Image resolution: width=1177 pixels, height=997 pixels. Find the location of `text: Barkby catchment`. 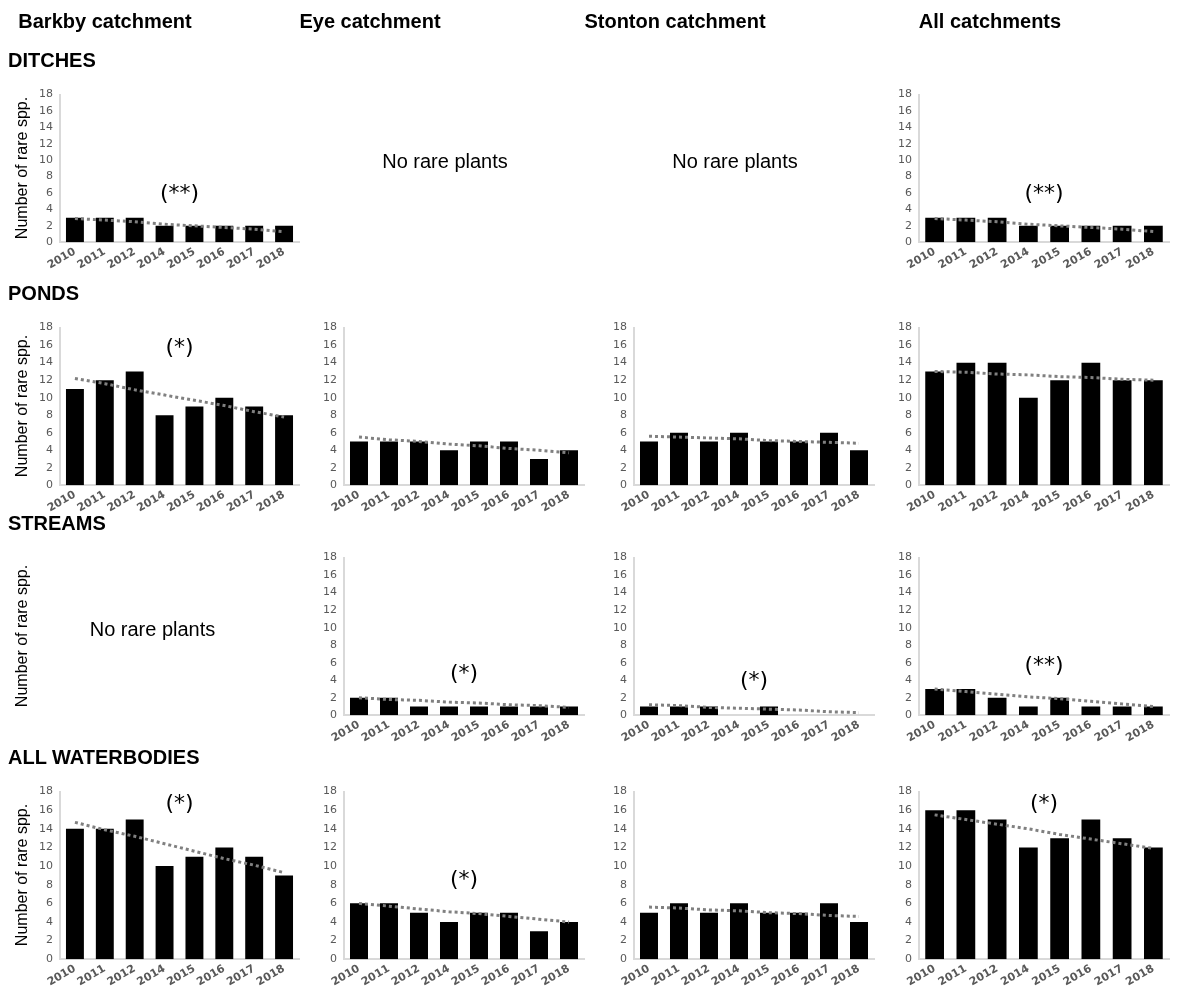

text: Barkby catchment is located at coordinates (105, 21).